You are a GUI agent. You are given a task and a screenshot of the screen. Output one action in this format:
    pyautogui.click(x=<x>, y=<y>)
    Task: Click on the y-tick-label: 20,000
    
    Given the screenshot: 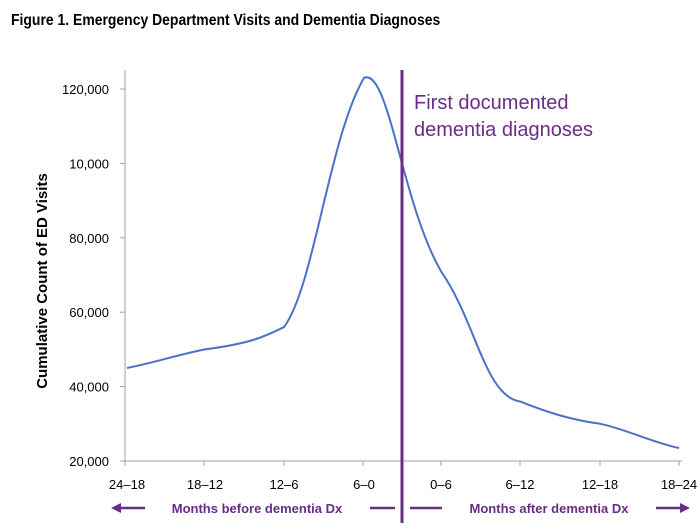 What is the action you would take?
    pyautogui.click(x=89, y=461)
    